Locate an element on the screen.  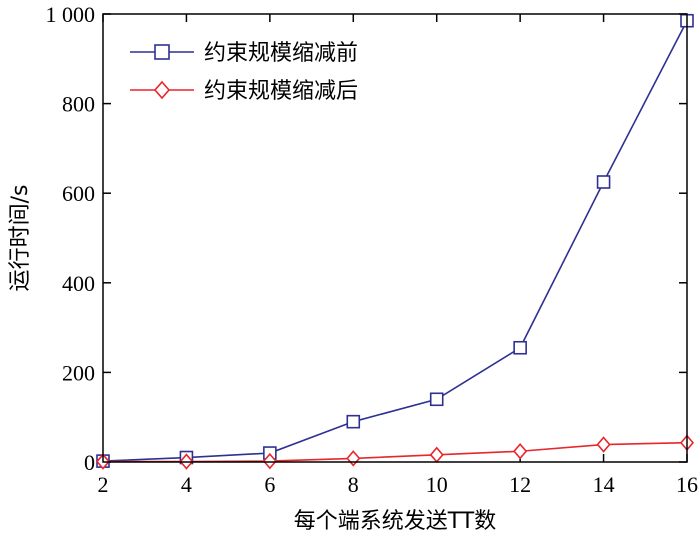
legend-item: 约束规模缩减后 is located at coordinates (244, 91).